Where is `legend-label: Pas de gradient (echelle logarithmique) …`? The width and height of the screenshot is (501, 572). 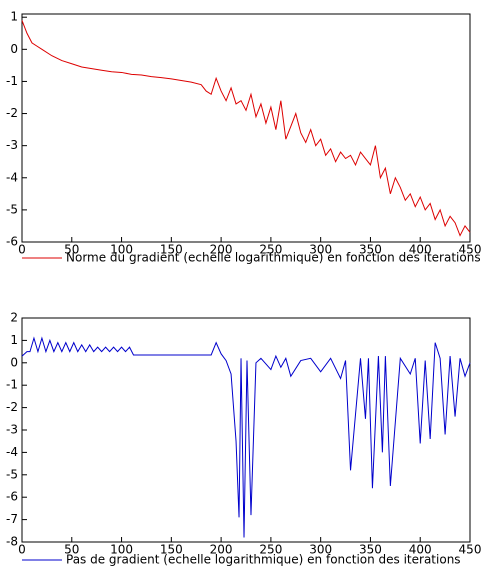 legend-label: Pas de gradient (echelle logarithmique) … is located at coordinates (263, 560).